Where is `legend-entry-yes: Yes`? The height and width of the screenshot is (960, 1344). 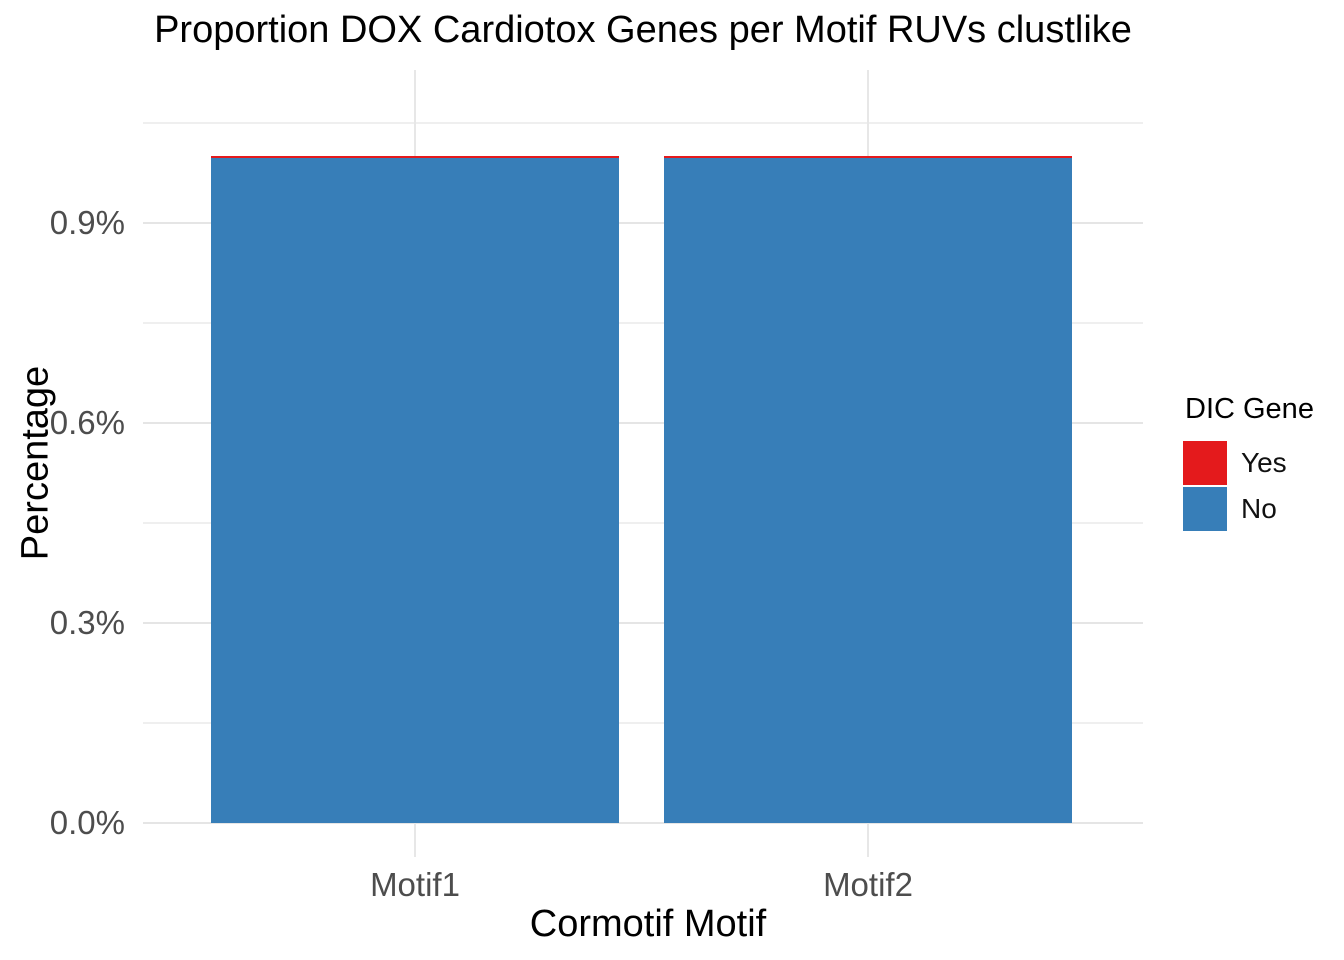
legend-entry-yes: Yes is located at coordinates (1248, 463).